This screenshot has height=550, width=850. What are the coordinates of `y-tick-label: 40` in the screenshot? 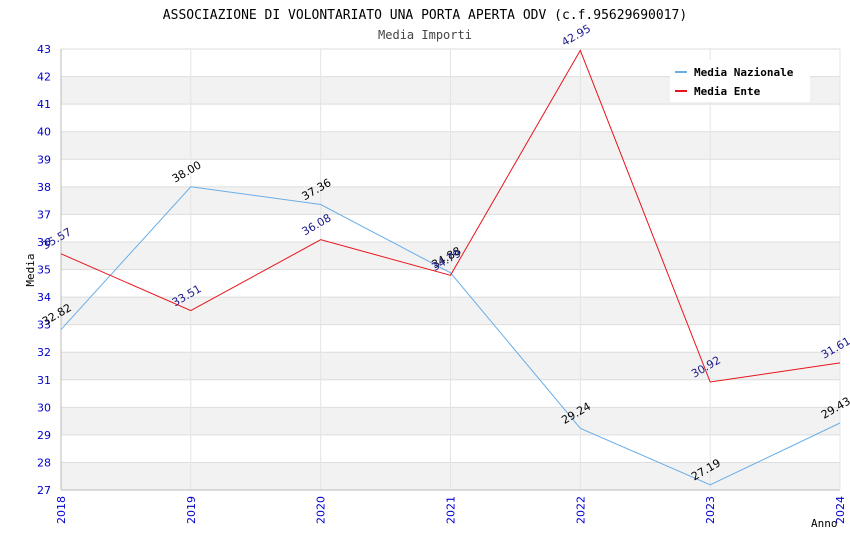 It's located at (44, 132).